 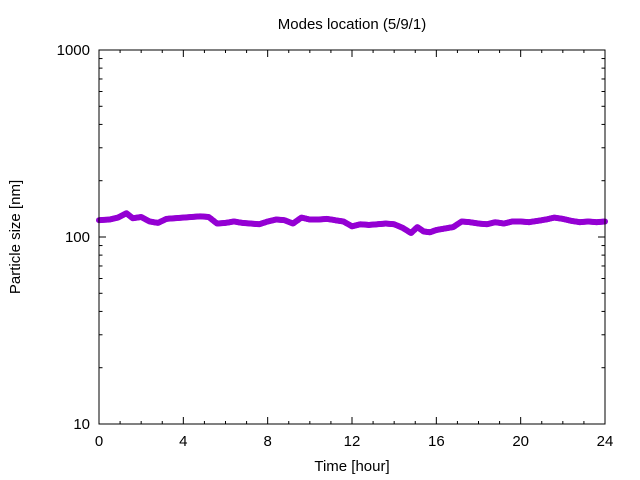 What do you see at coordinates (183, 441) in the screenshot?
I see `x-tick-label: 4` at bounding box center [183, 441].